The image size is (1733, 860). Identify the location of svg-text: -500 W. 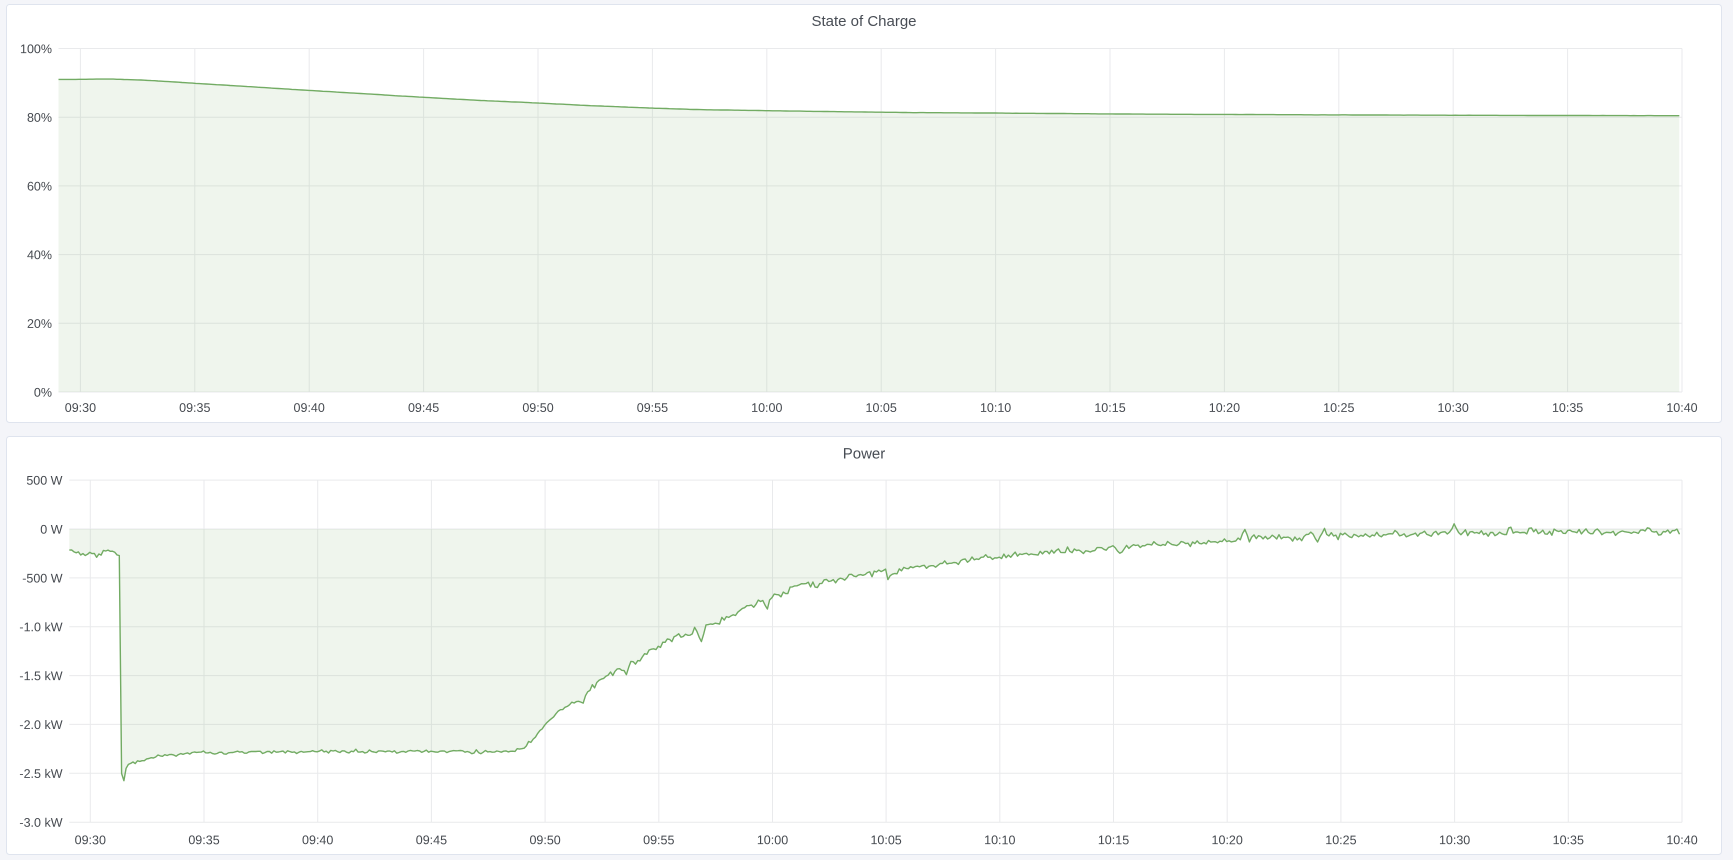
(42, 578).